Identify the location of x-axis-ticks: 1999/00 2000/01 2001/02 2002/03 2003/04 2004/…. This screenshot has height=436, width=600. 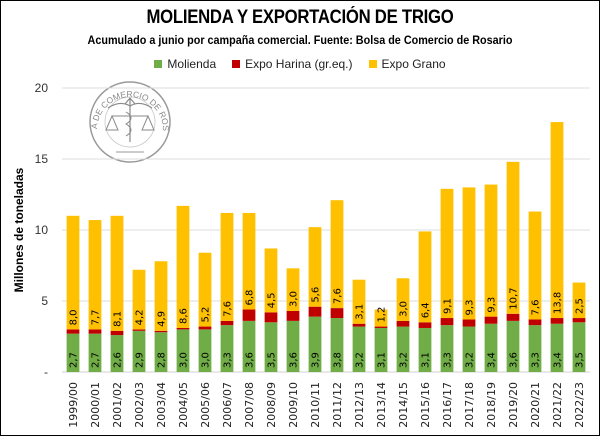
(326, 405).